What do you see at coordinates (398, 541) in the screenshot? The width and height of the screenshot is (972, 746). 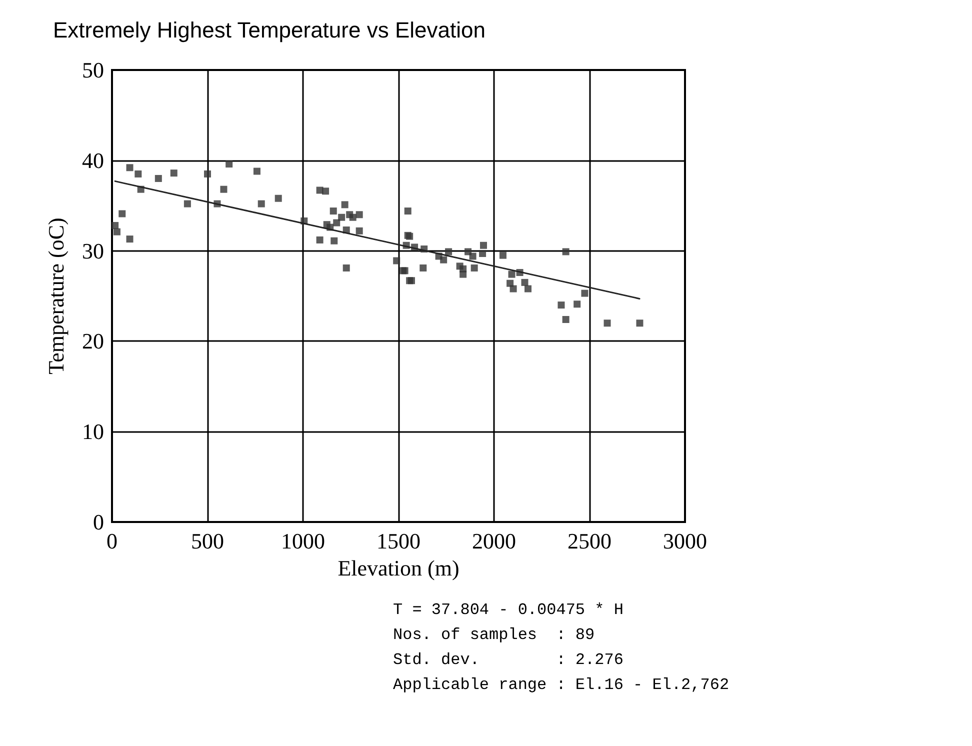 I see `x-tick-label: 1500` at bounding box center [398, 541].